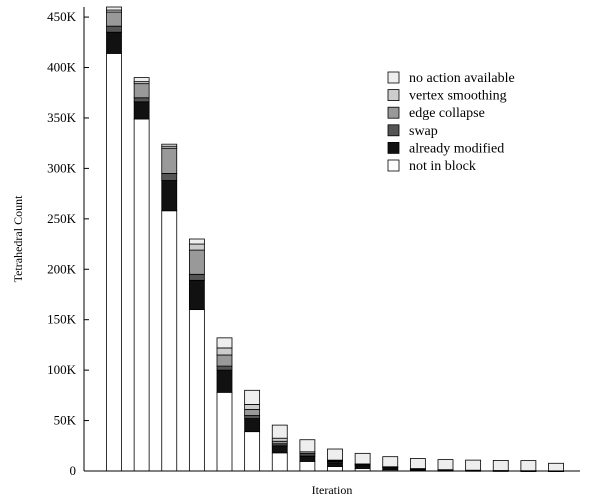 Image resolution: width=589 pixels, height=499 pixels. What do you see at coordinates (62, 67) in the screenshot?
I see `y-tick-label: 400K` at bounding box center [62, 67].